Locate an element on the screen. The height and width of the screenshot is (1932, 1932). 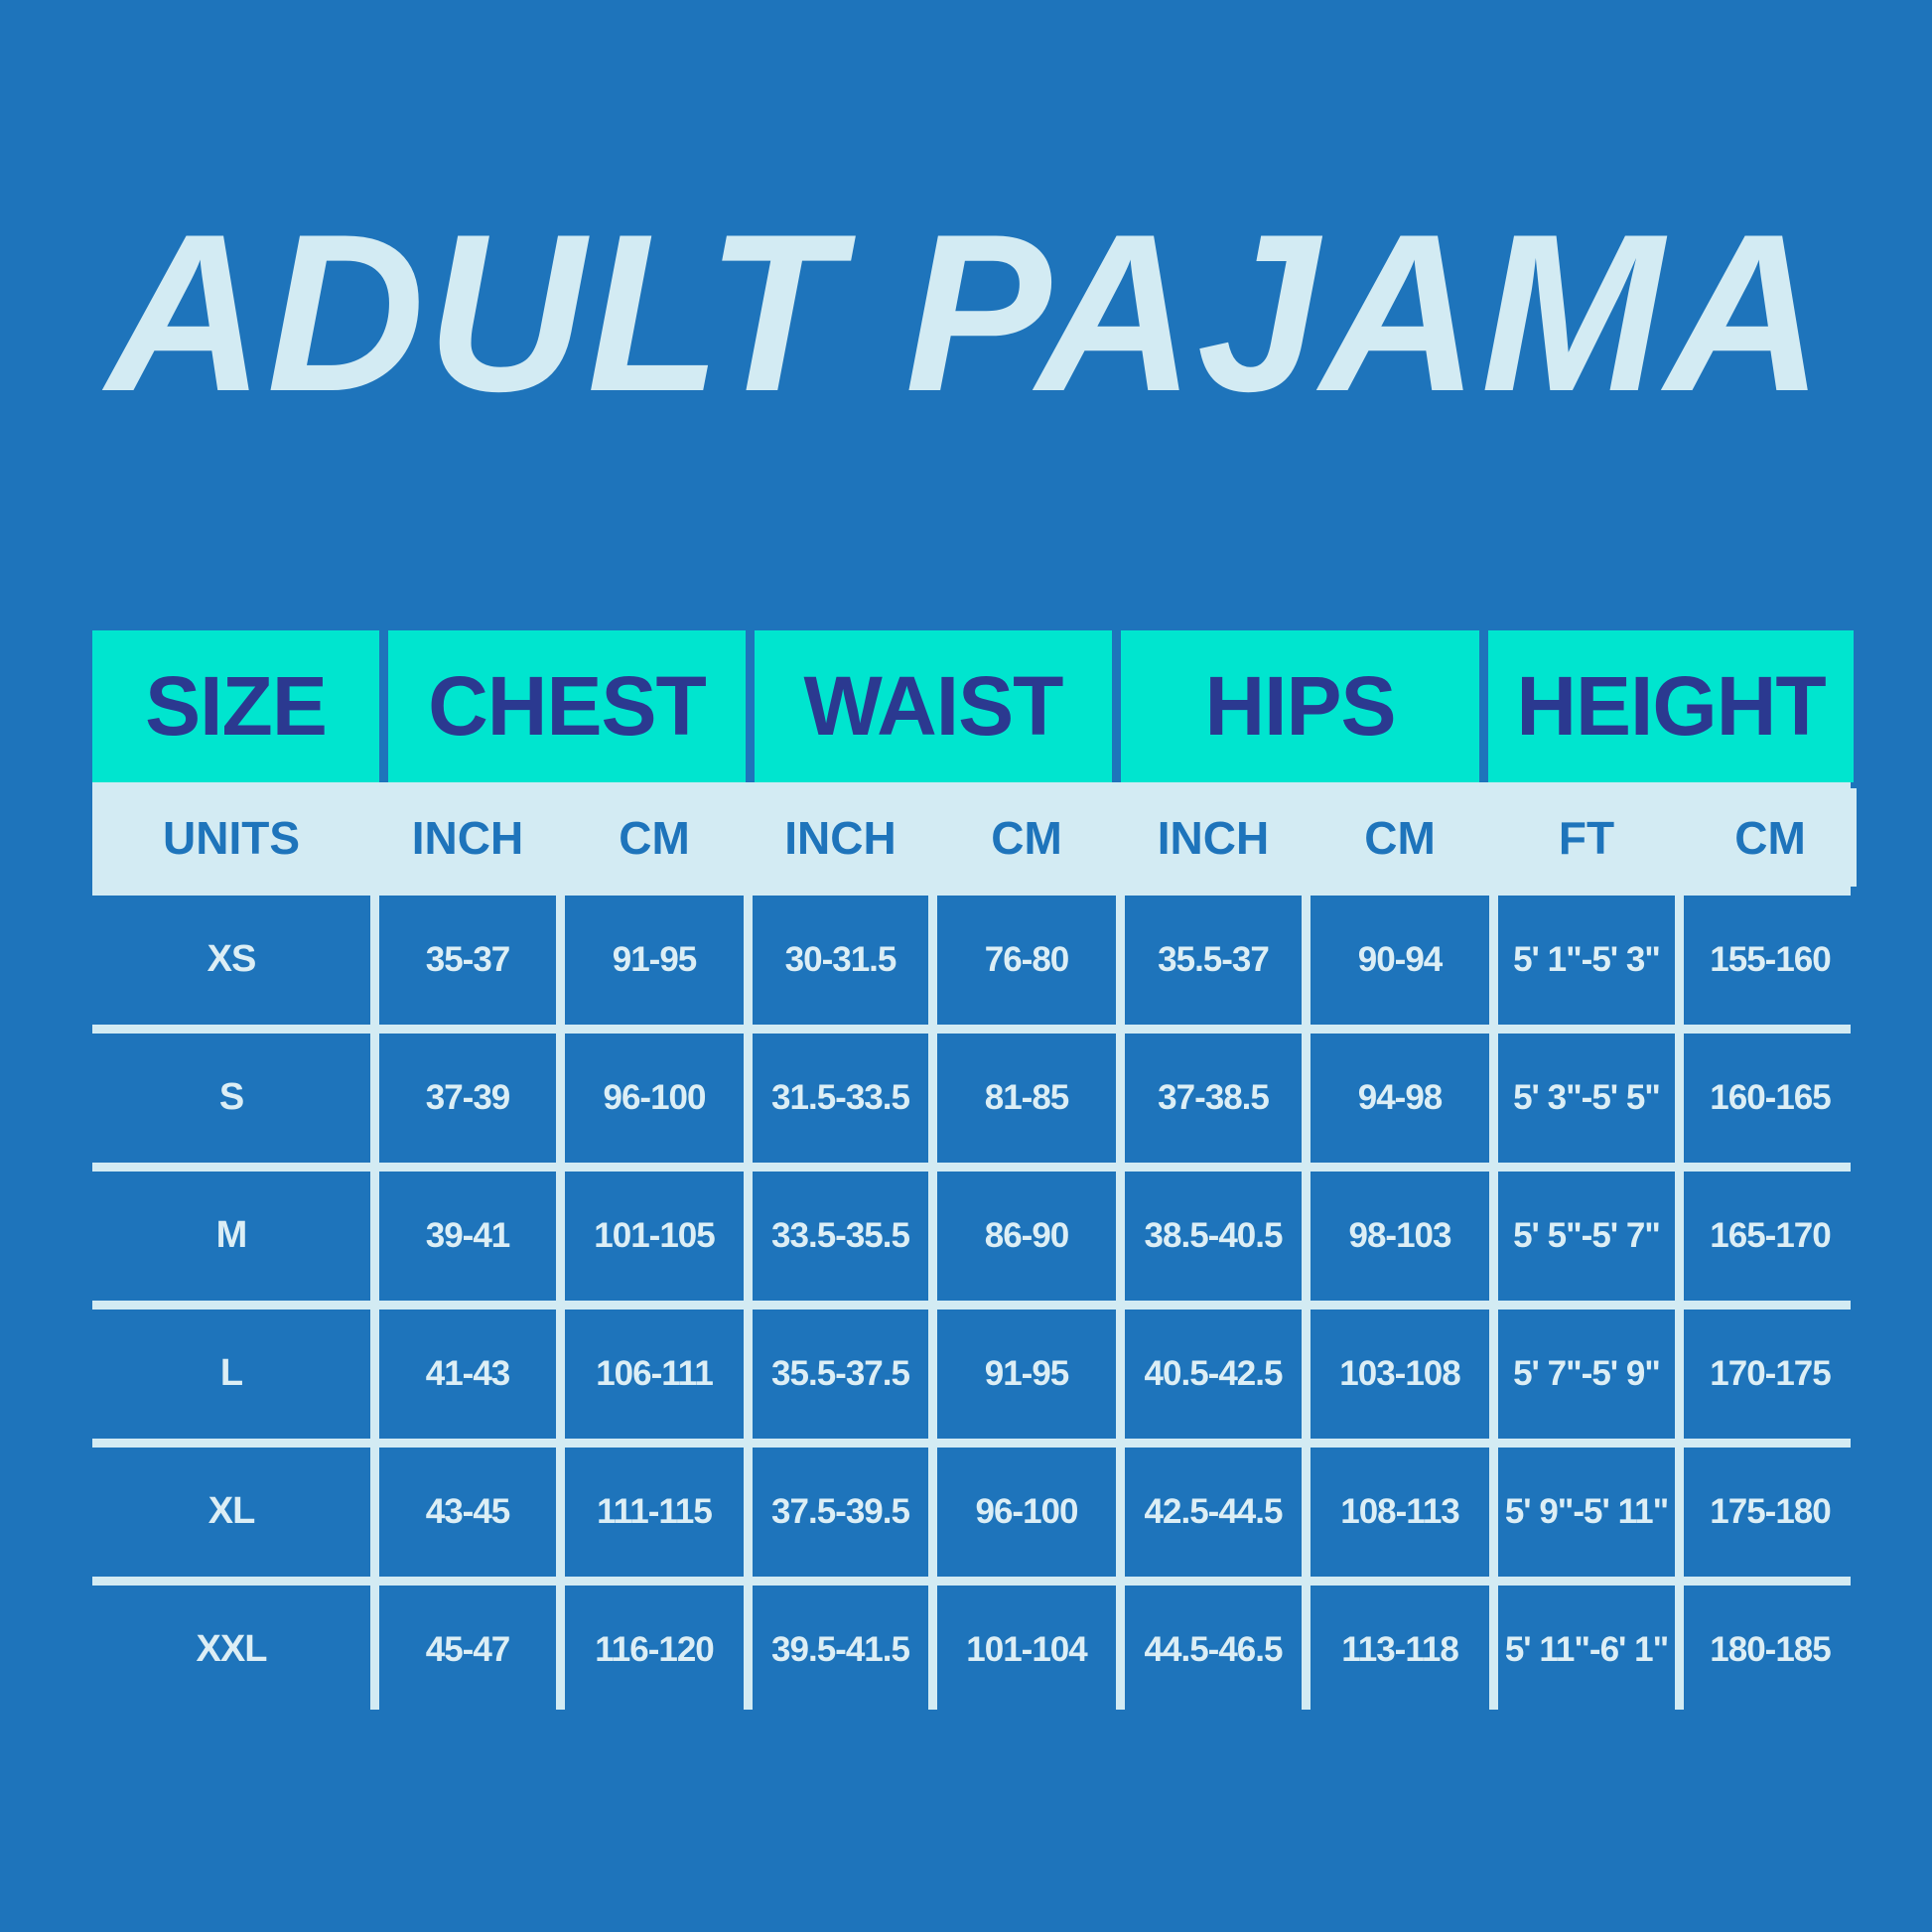
table-cell: 41-43 is located at coordinates (468, 1374).